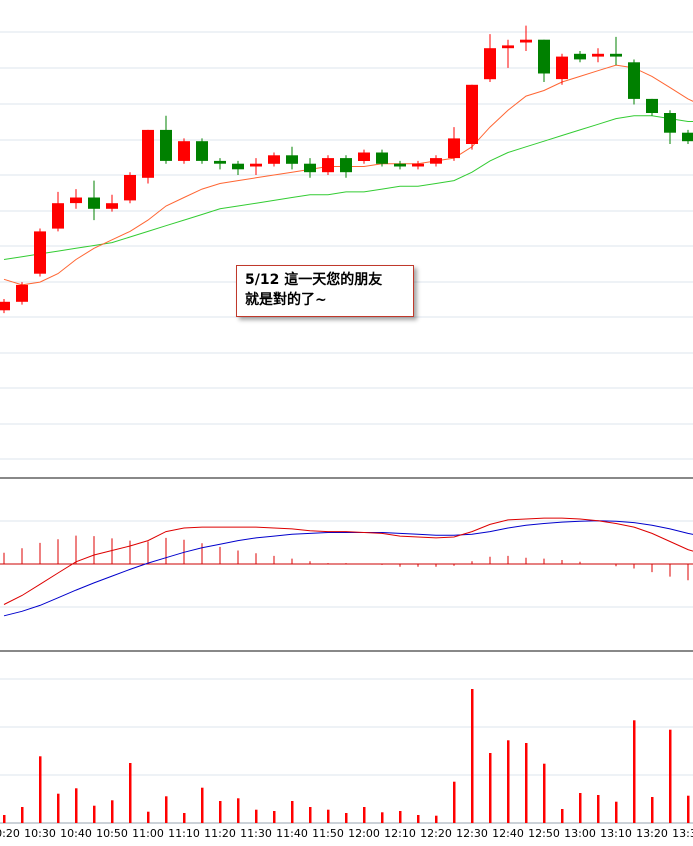  I want to click on macd-slow-line, so click(348, 568).